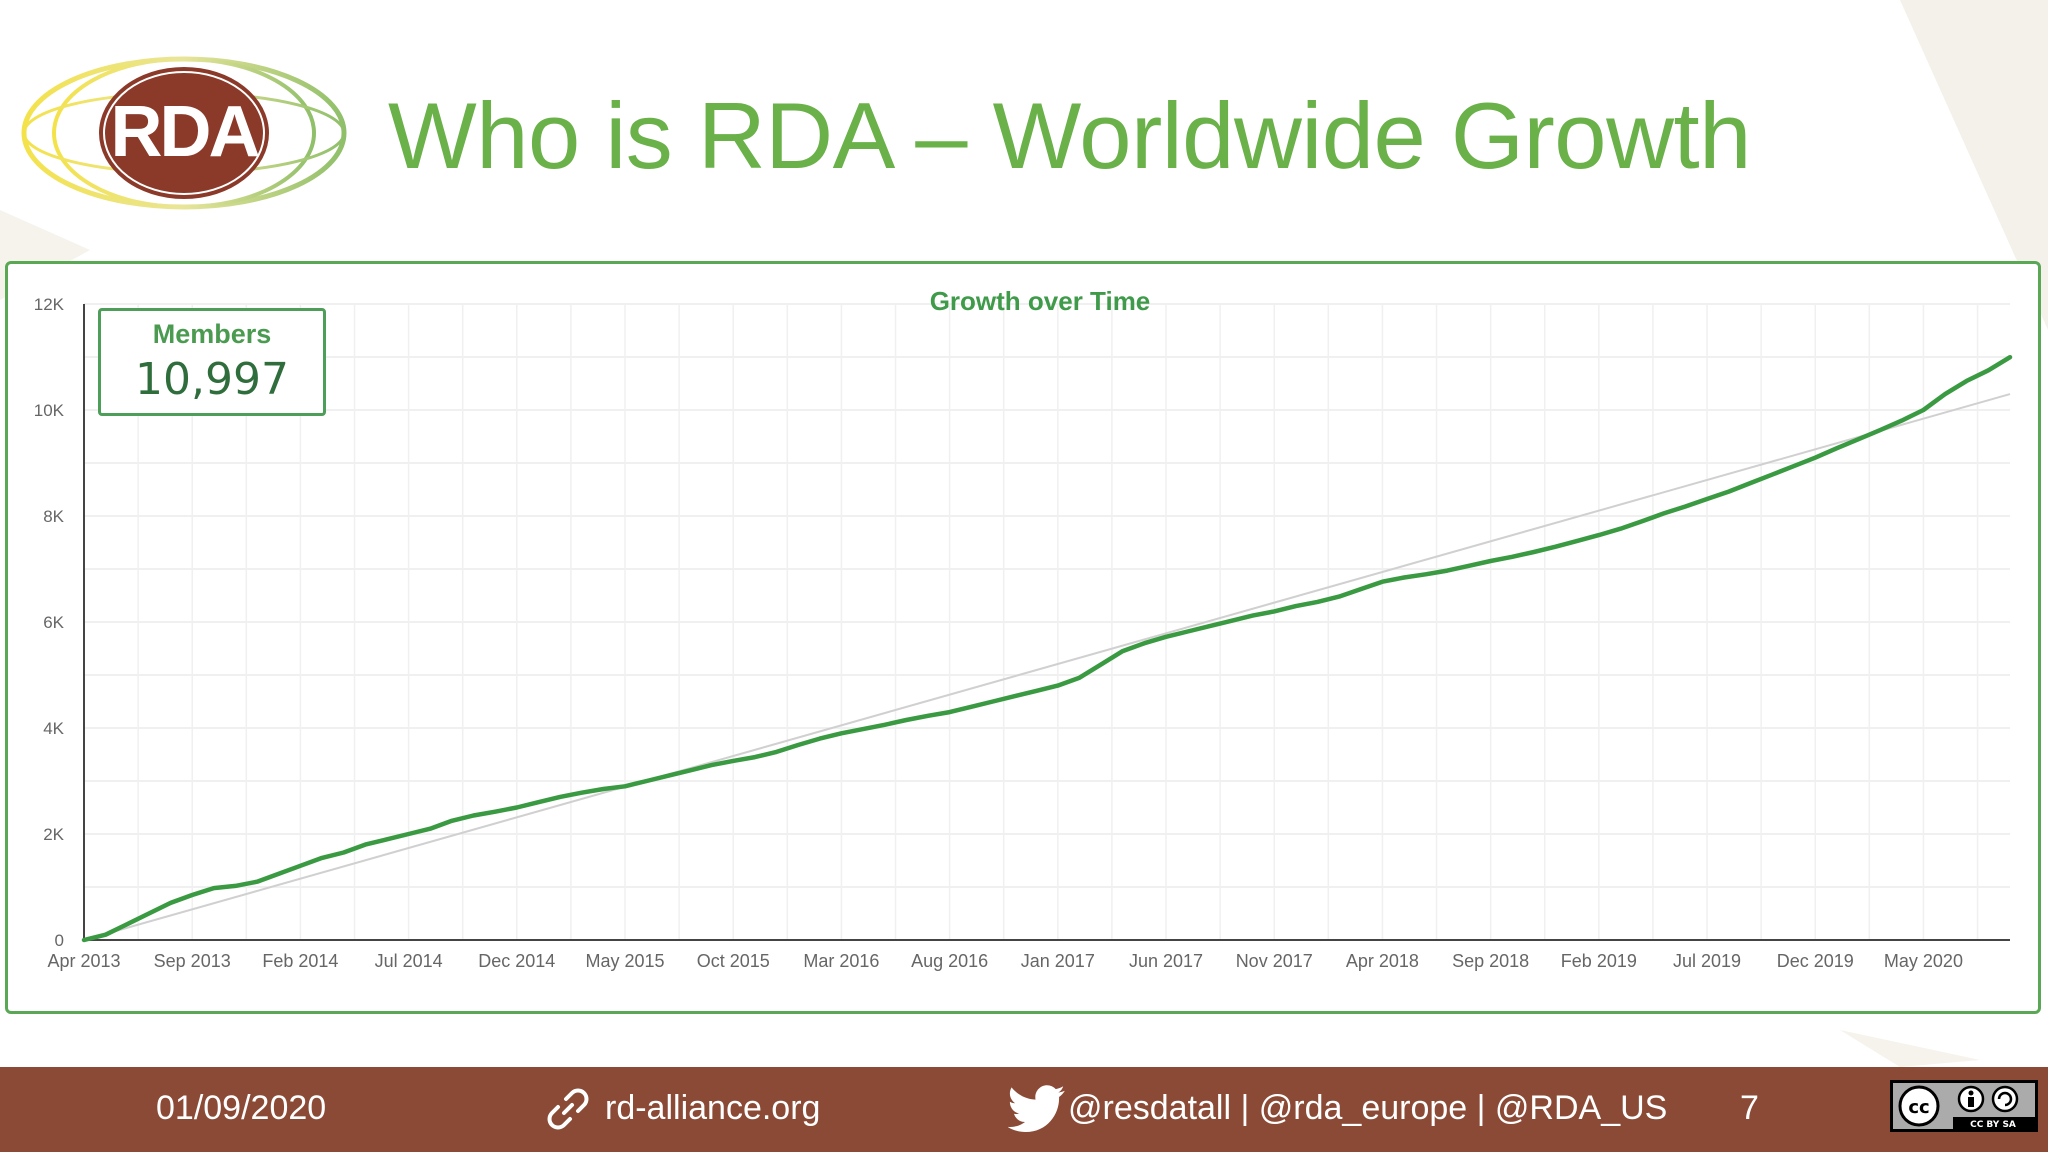 This screenshot has height=1152, width=2048. Describe the element at coordinates (1923, 961) in the screenshot. I see `x-tick-label: May 2020` at that location.